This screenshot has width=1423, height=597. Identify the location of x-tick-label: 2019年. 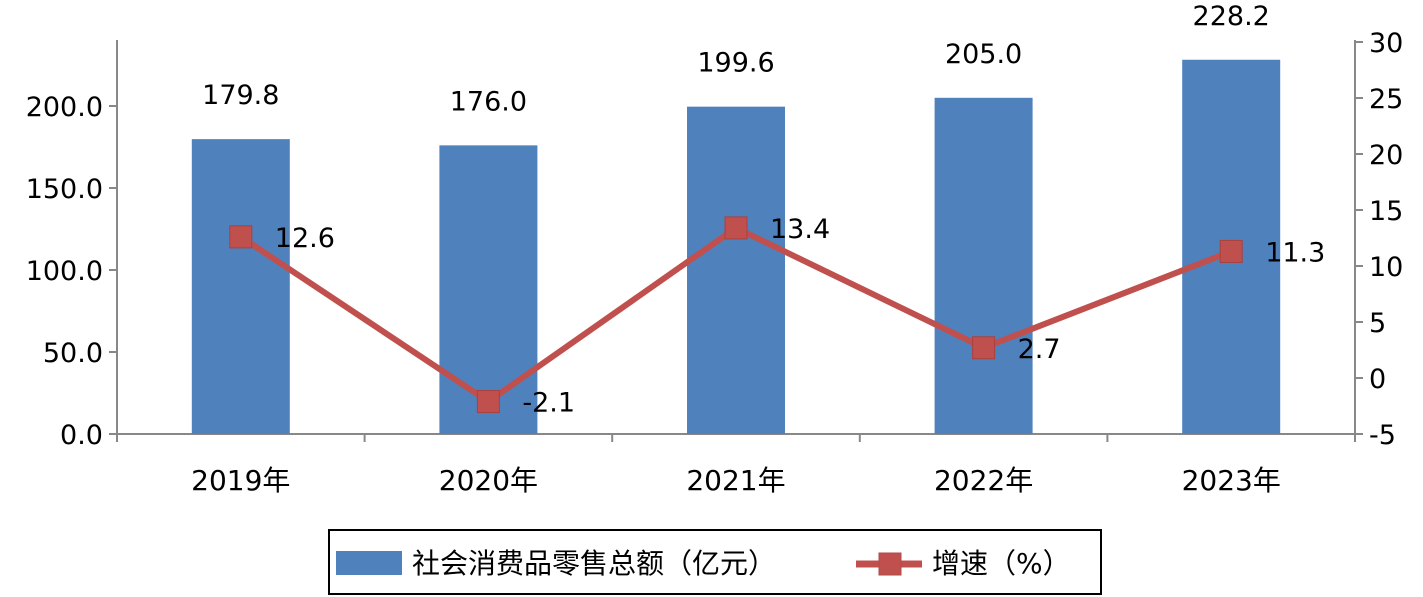
(240, 480).